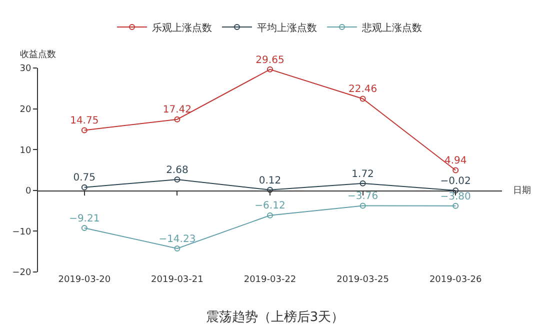  Describe the element at coordinates (177, 110) in the screenshot. I see `data-label: 17.42` at that location.